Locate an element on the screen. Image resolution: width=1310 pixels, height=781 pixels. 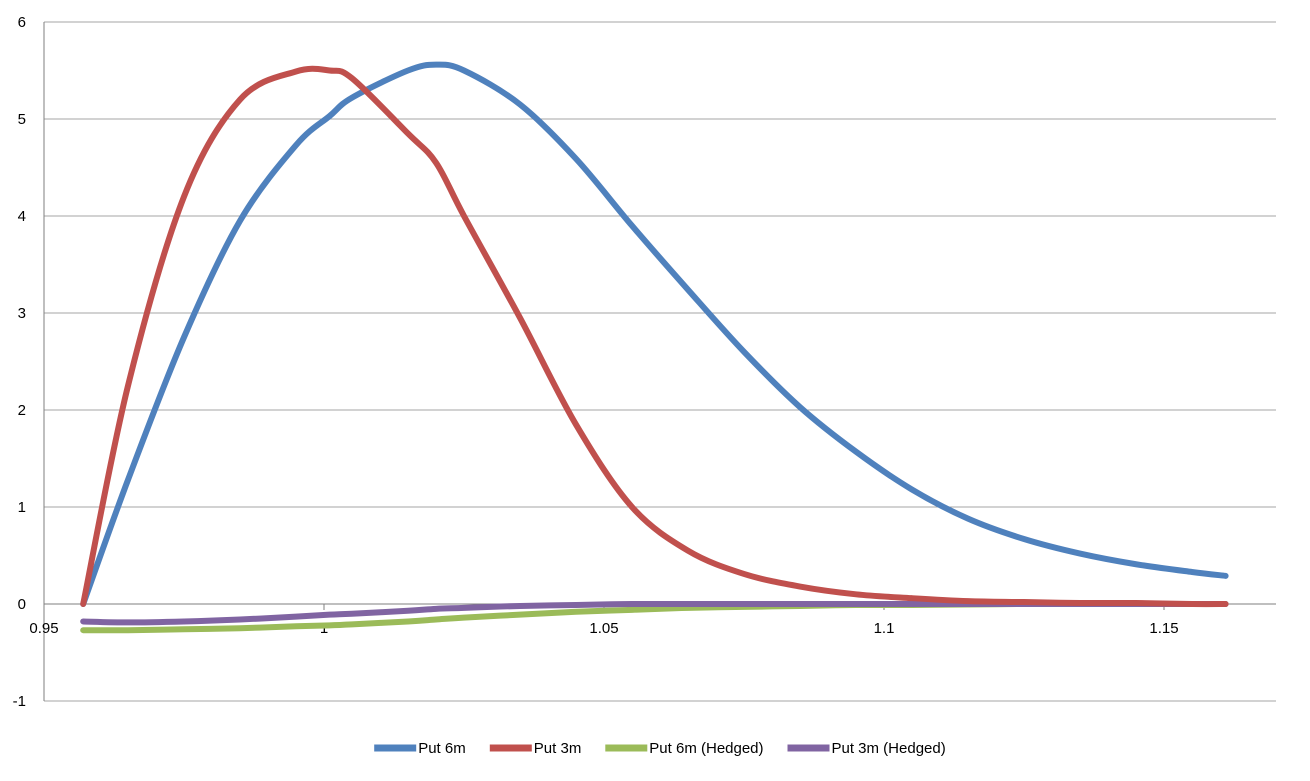
legend-label: Put 3m is located at coordinates (558, 748).